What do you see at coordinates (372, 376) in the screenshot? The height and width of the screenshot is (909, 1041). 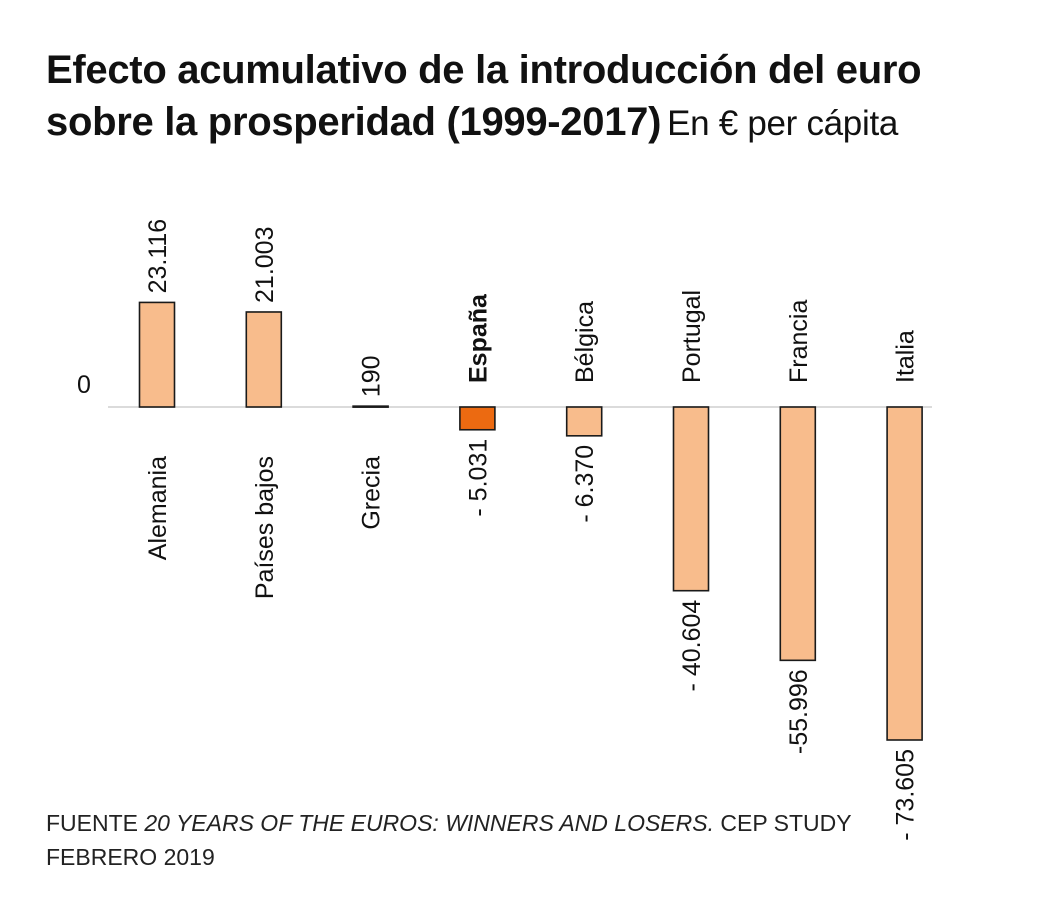 I see `value-label-grecia: 190` at bounding box center [372, 376].